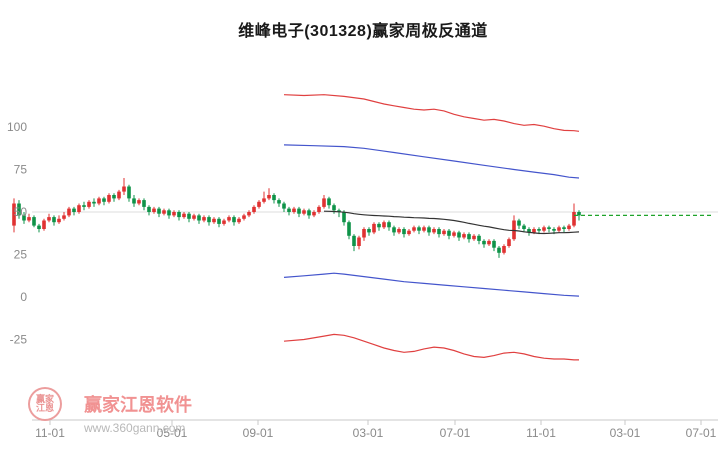 Image resolution: width=726 pixels, height=450 pixels. What do you see at coordinates (451, 222) in the screenshot?
I see `ma-line` at bounding box center [451, 222].